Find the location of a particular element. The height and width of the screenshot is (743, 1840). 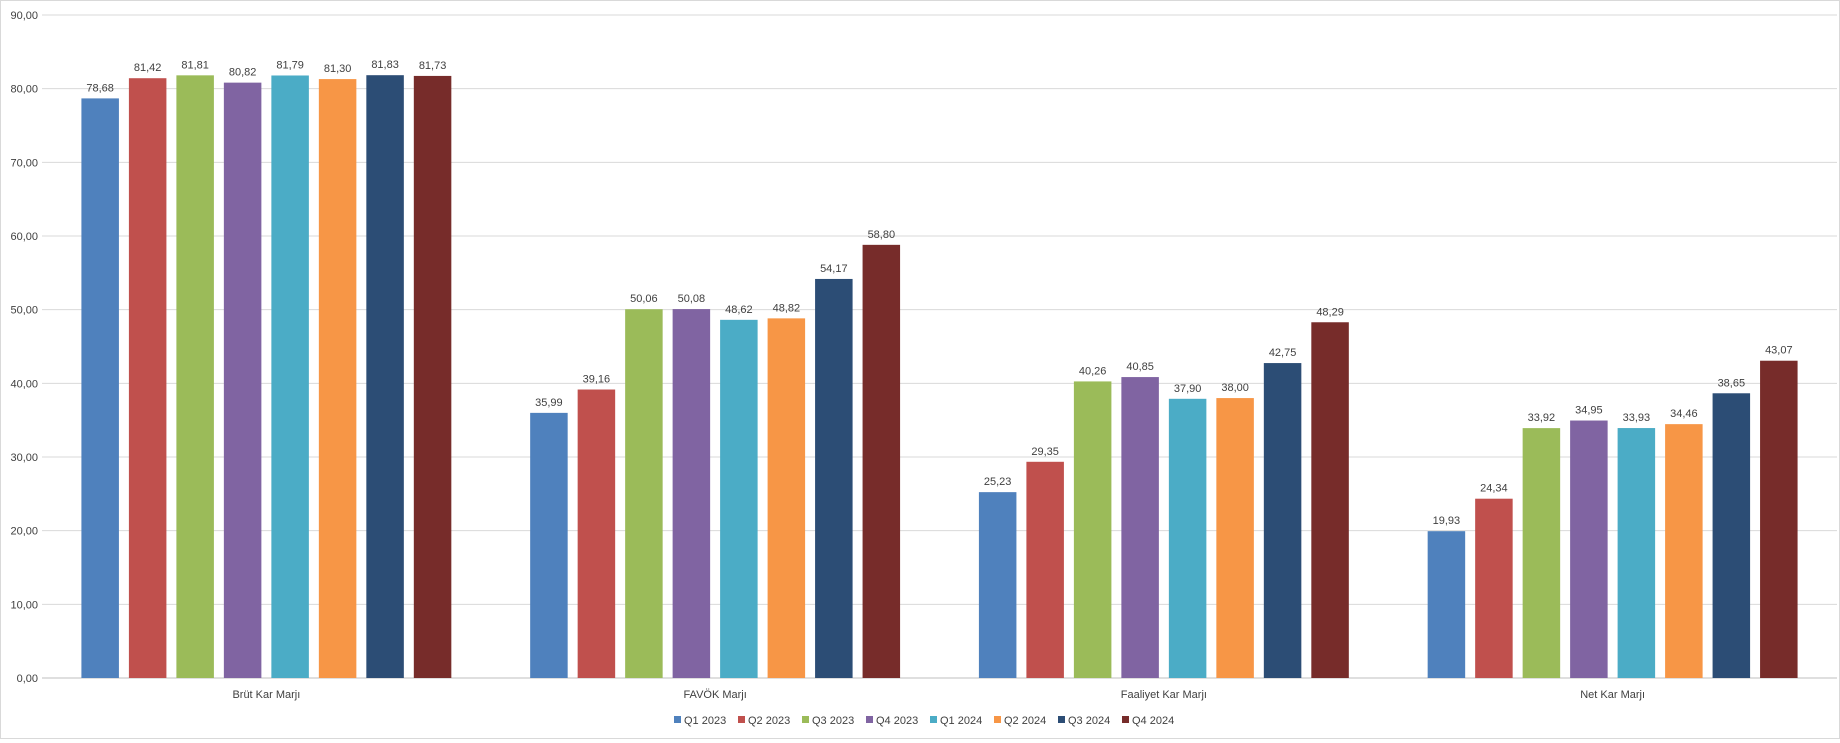

legend-label: Q4 2023 is located at coordinates (897, 721).